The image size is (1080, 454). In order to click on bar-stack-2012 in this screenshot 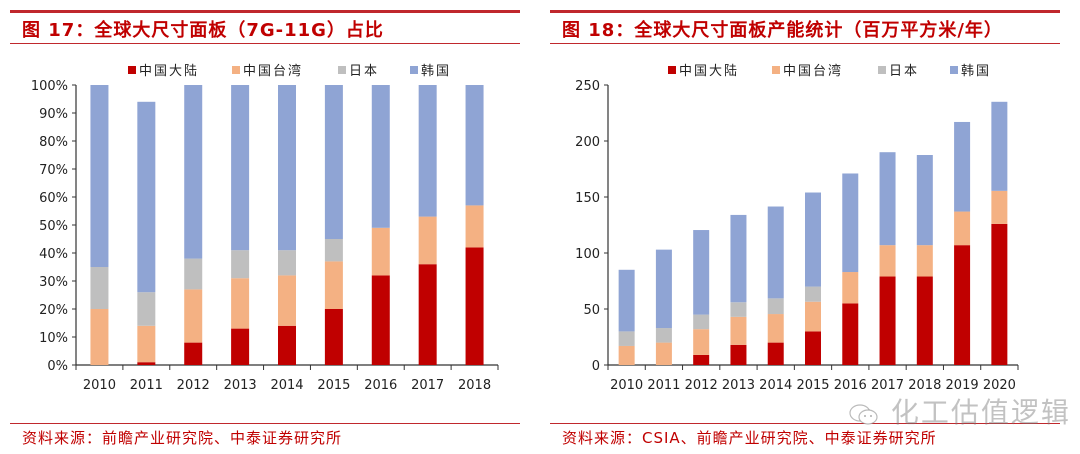, I will do `click(193, 225)`.